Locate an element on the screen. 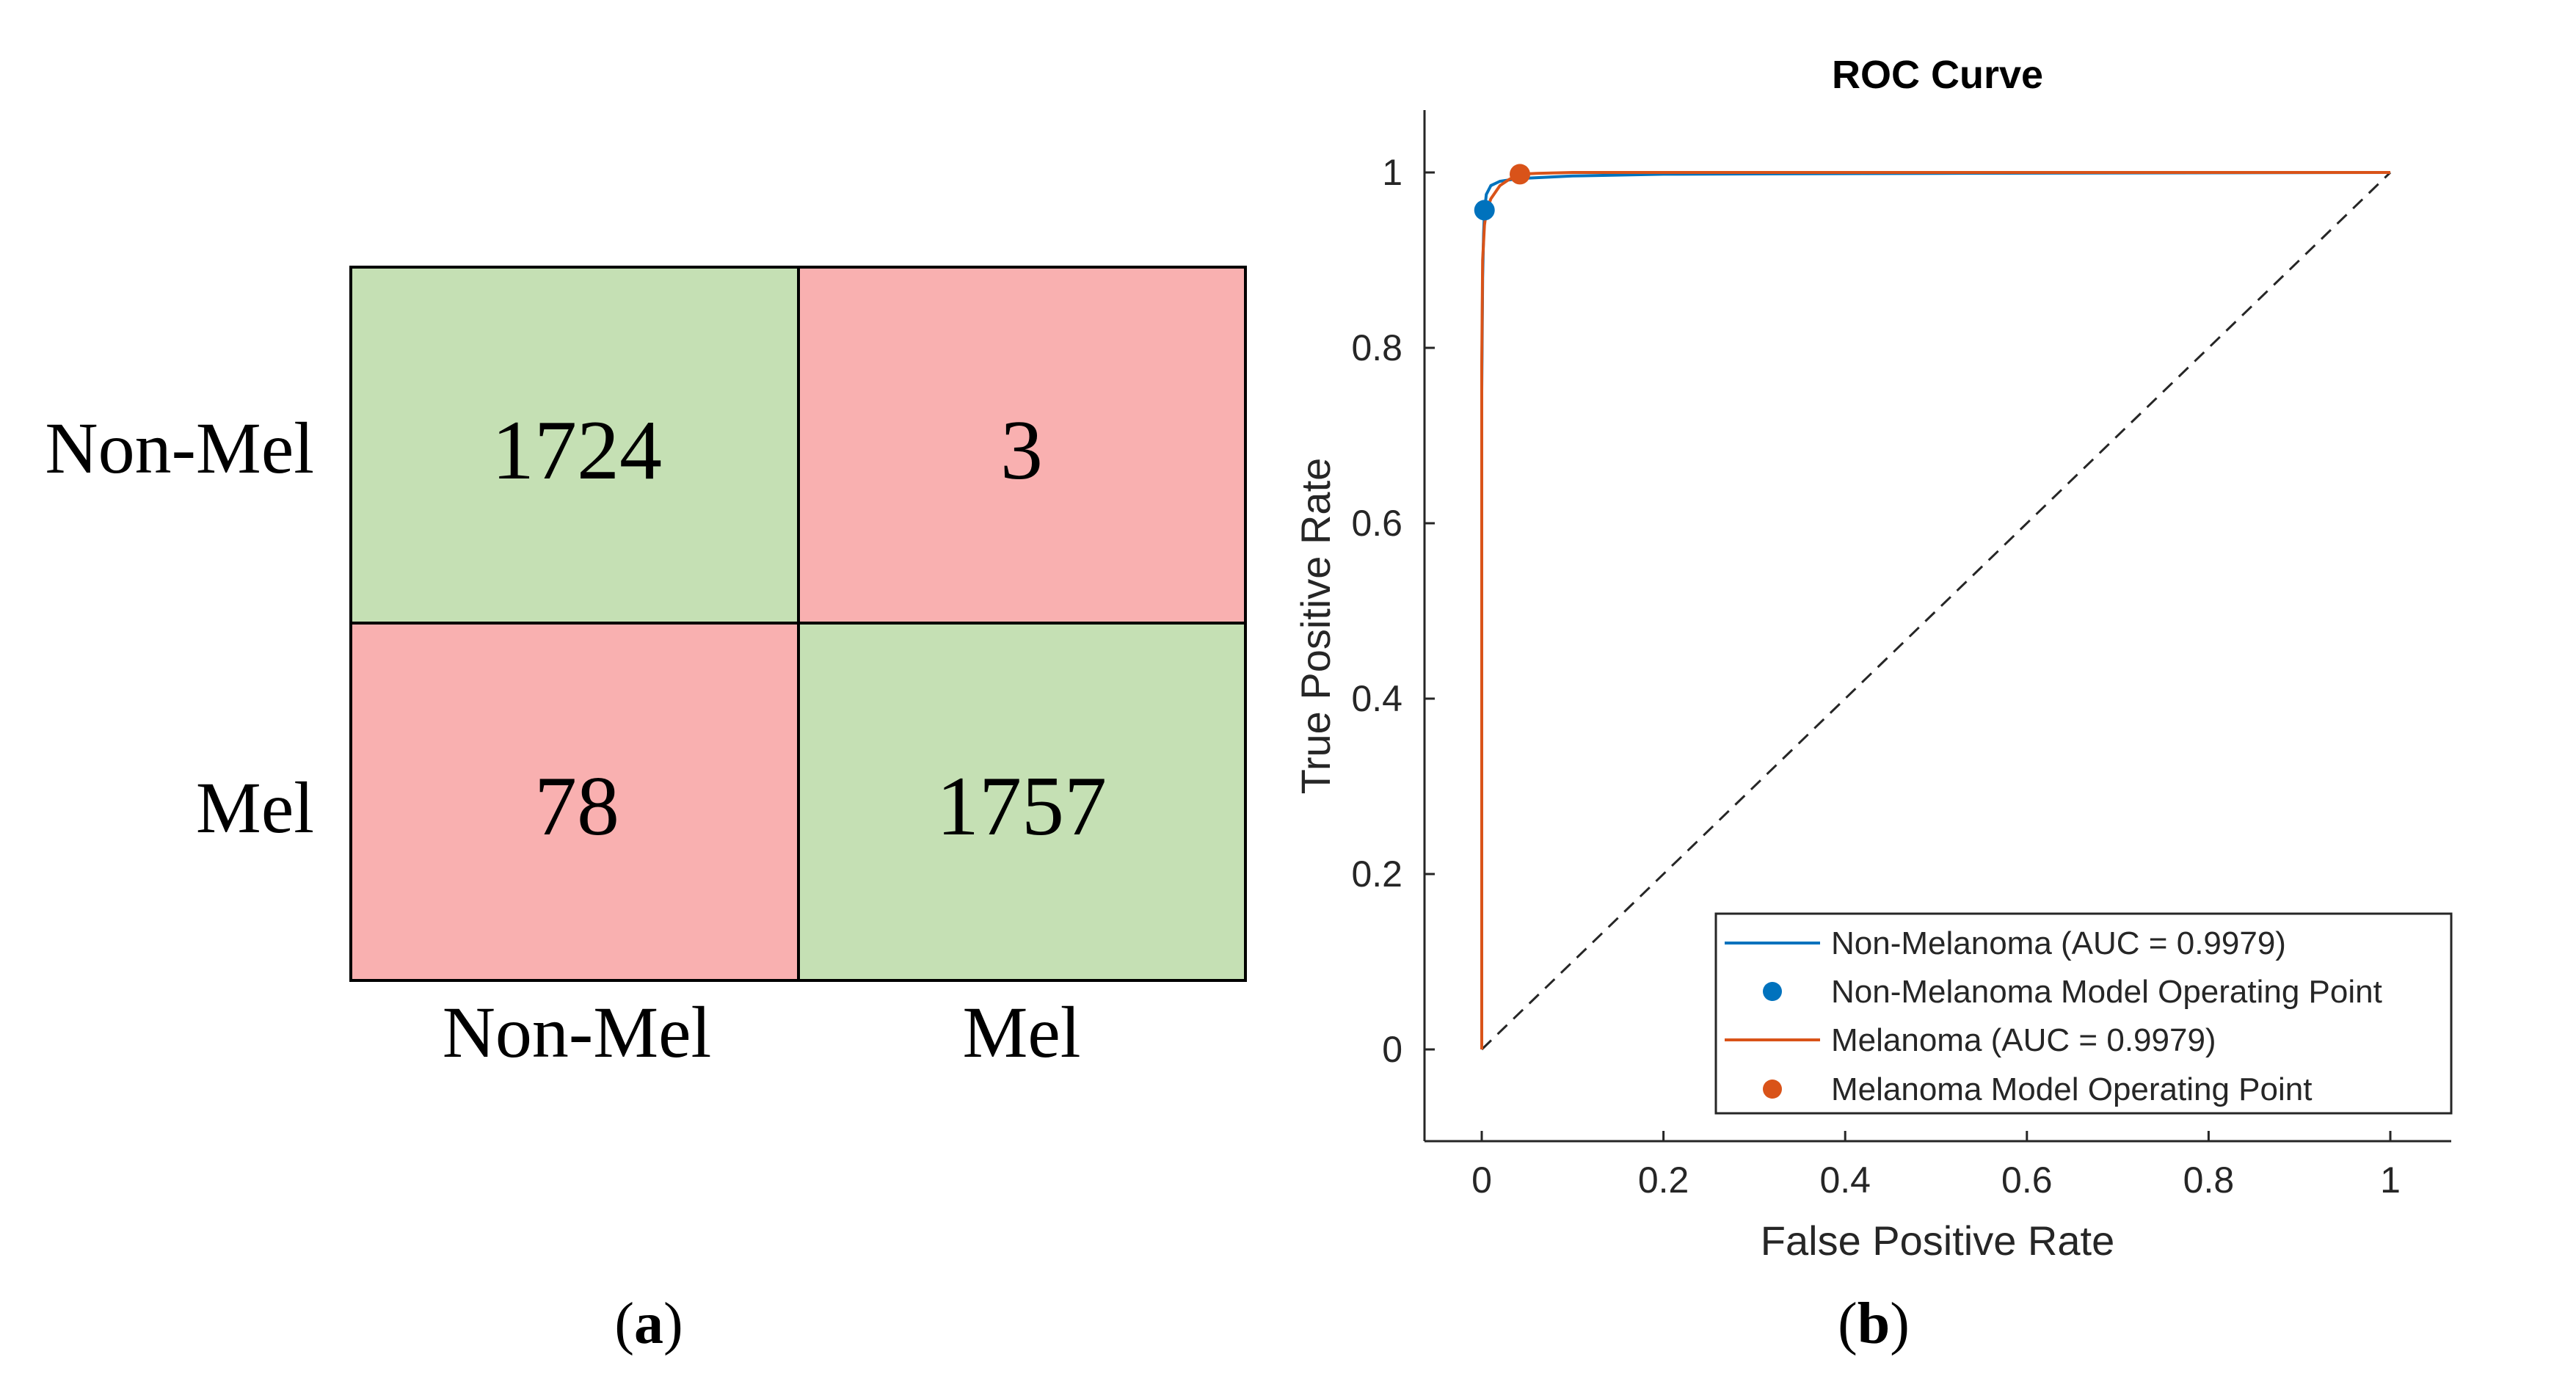 This screenshot has width=2576, height=1376. panel-b-caption-close: ) is located at coordinates (1900, 1324).